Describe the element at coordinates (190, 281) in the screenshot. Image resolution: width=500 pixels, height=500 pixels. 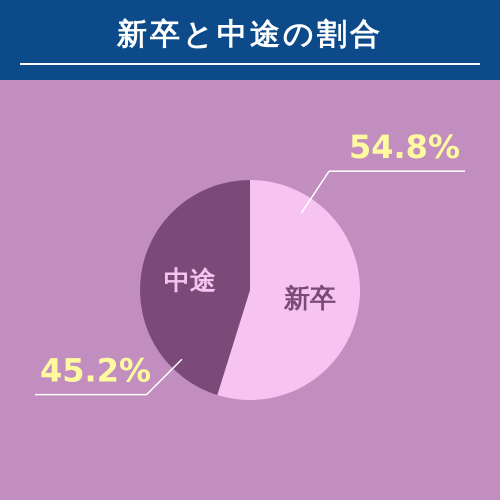
I see `slice-label: 中途` at that location.